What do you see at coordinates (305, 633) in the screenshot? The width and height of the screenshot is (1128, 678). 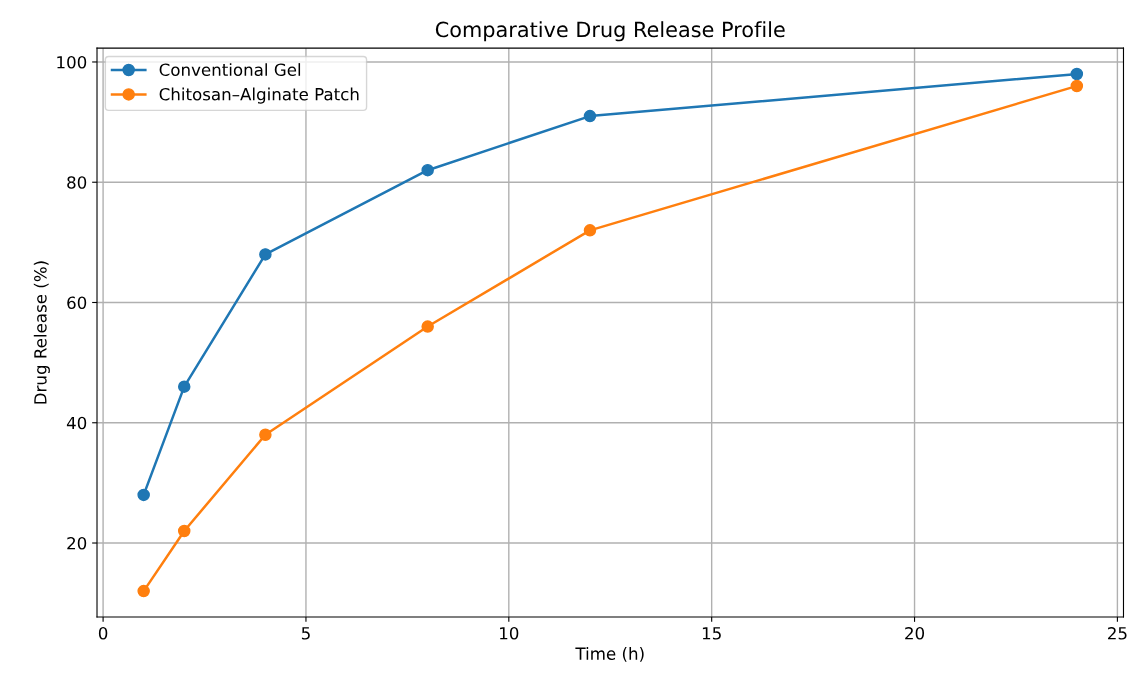 I see `x-tick-label: 5` at bounding box center [305, 633].